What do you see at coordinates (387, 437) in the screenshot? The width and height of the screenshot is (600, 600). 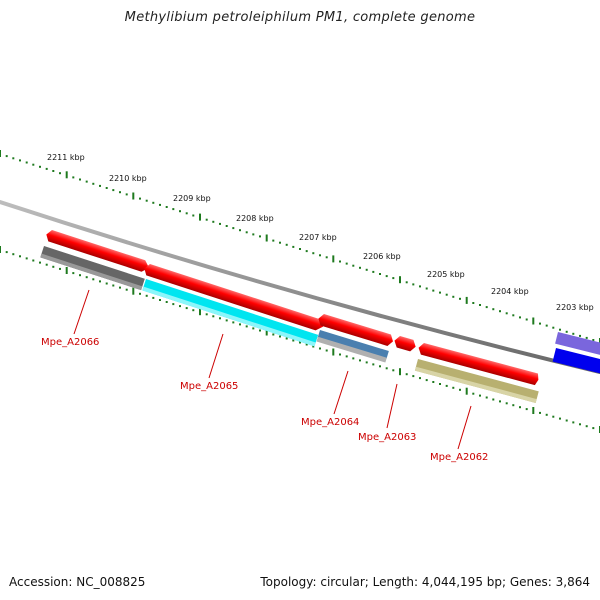 I see `gene-label-mpe-a2063: Mpe_A2063` at bounding box center [387, 437].